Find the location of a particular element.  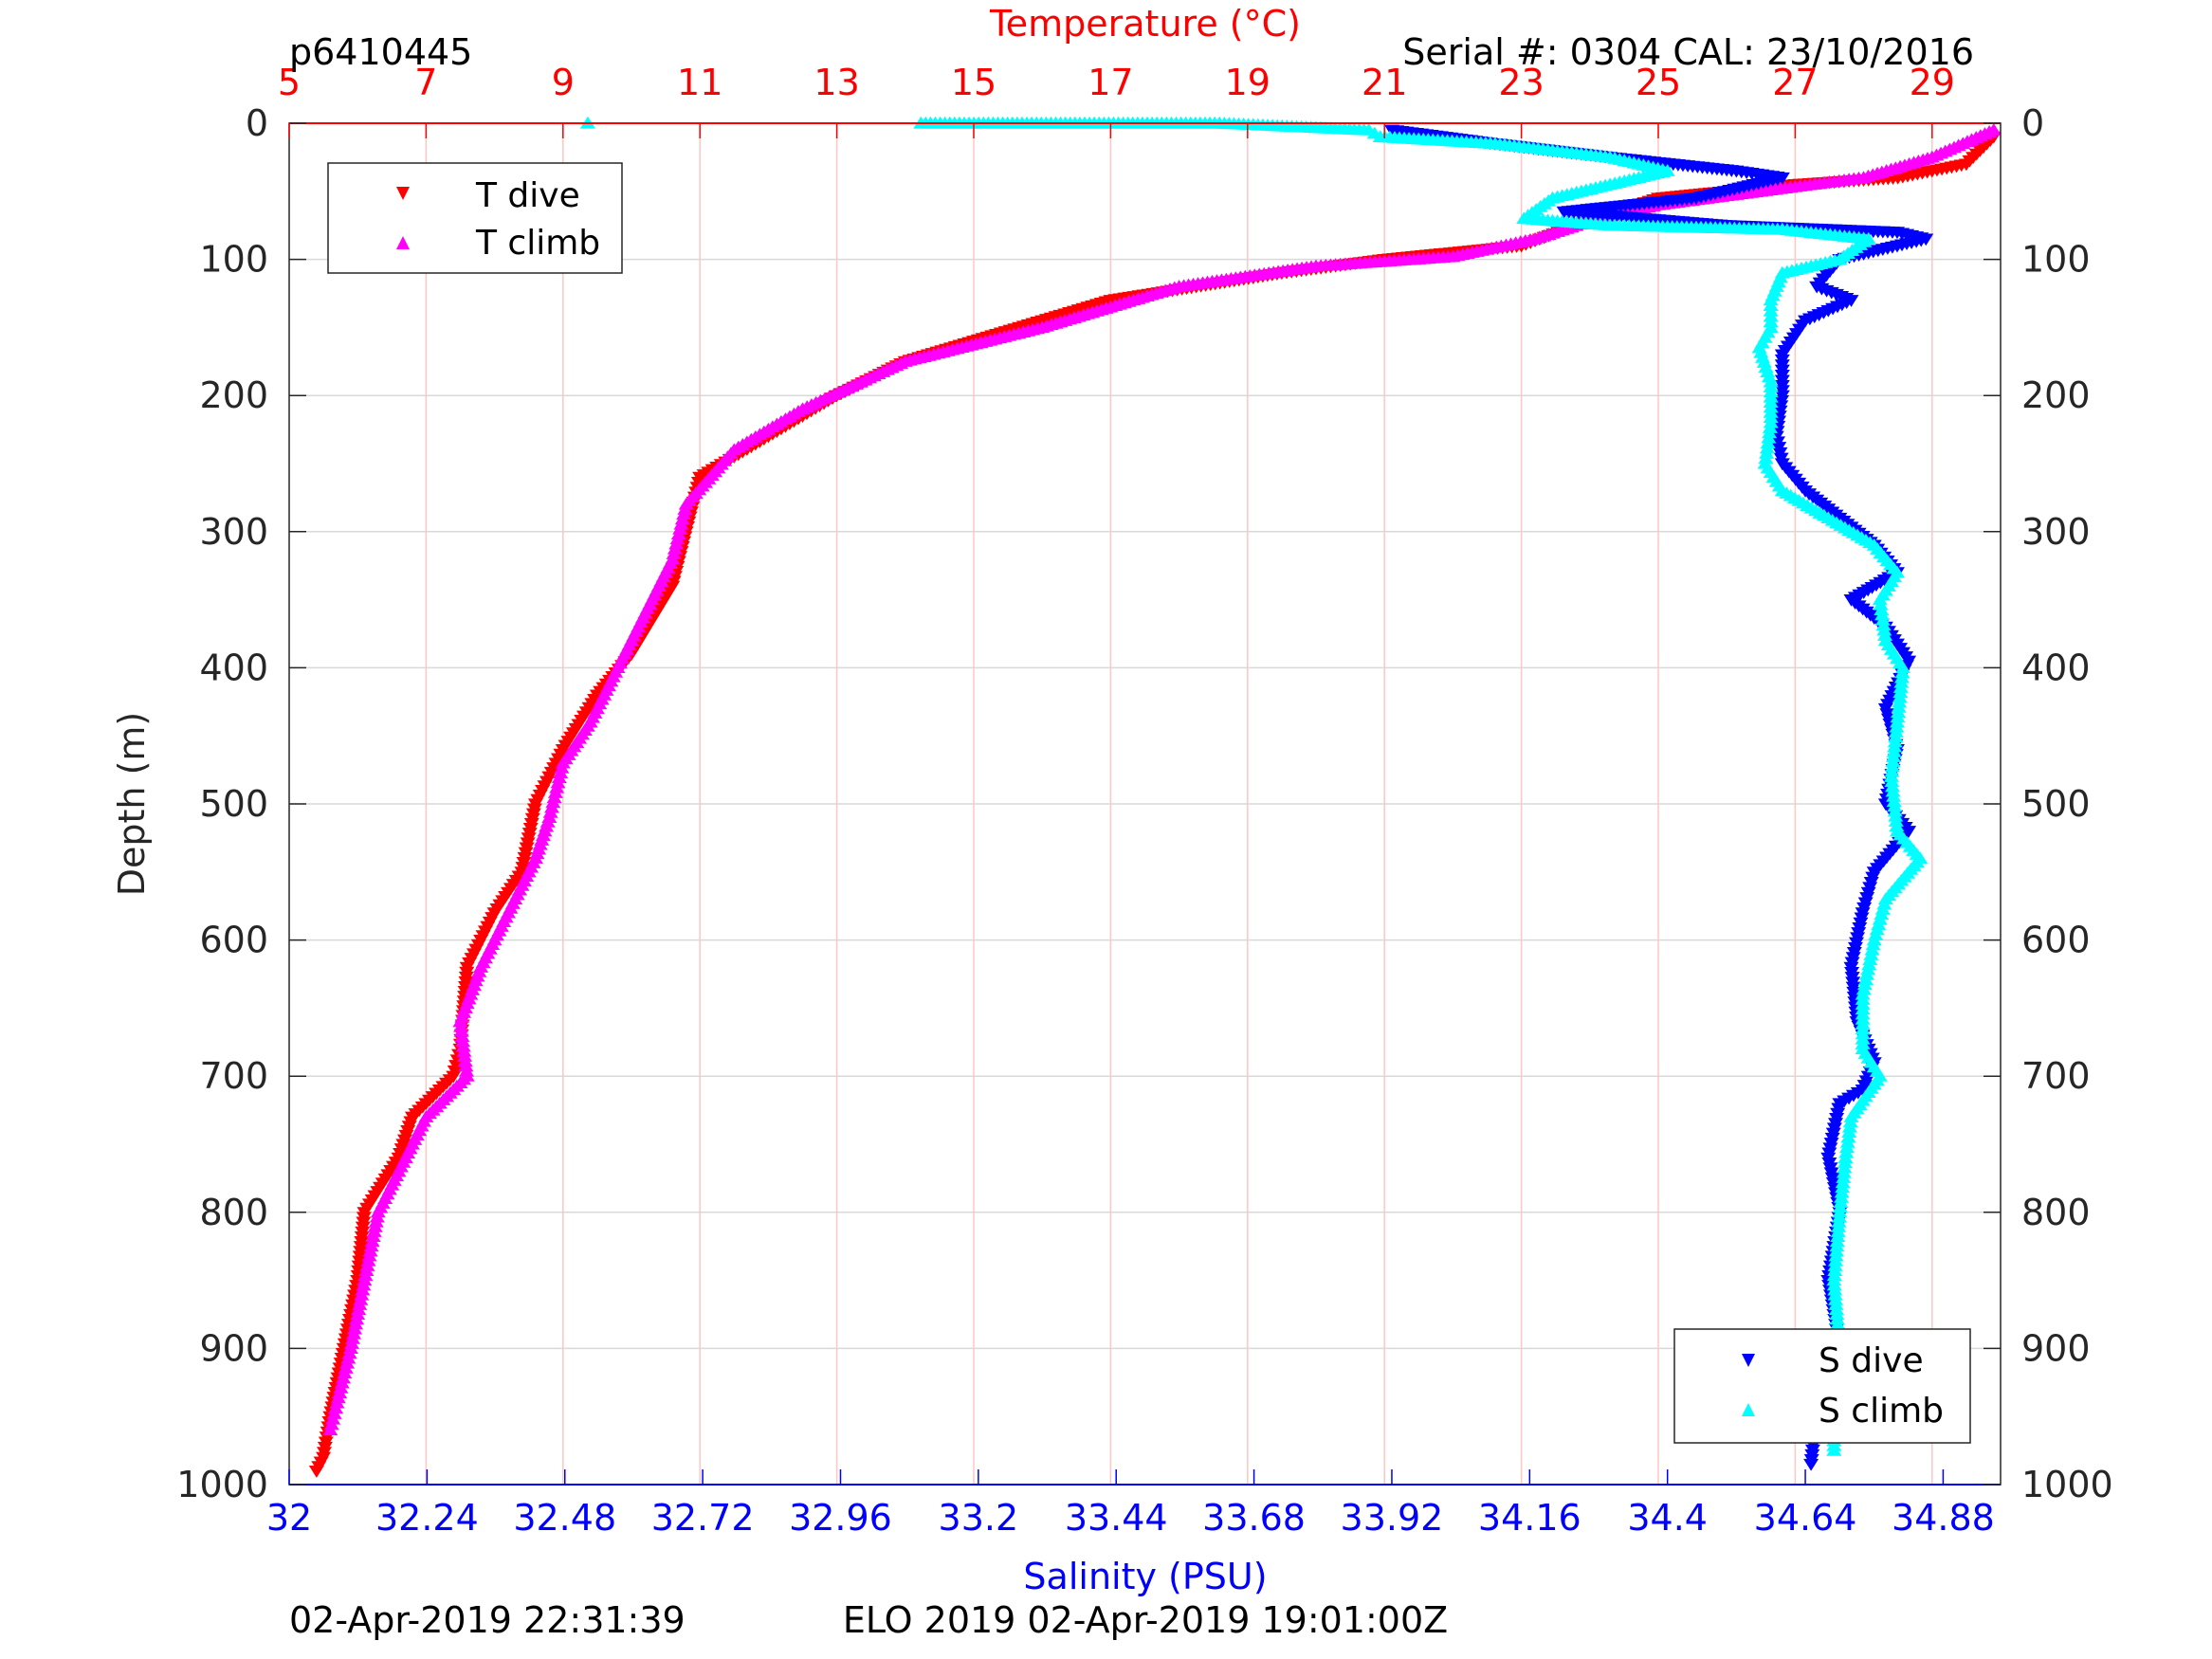

temperature-tick-label: 15 is located at coordinates (973, 82).